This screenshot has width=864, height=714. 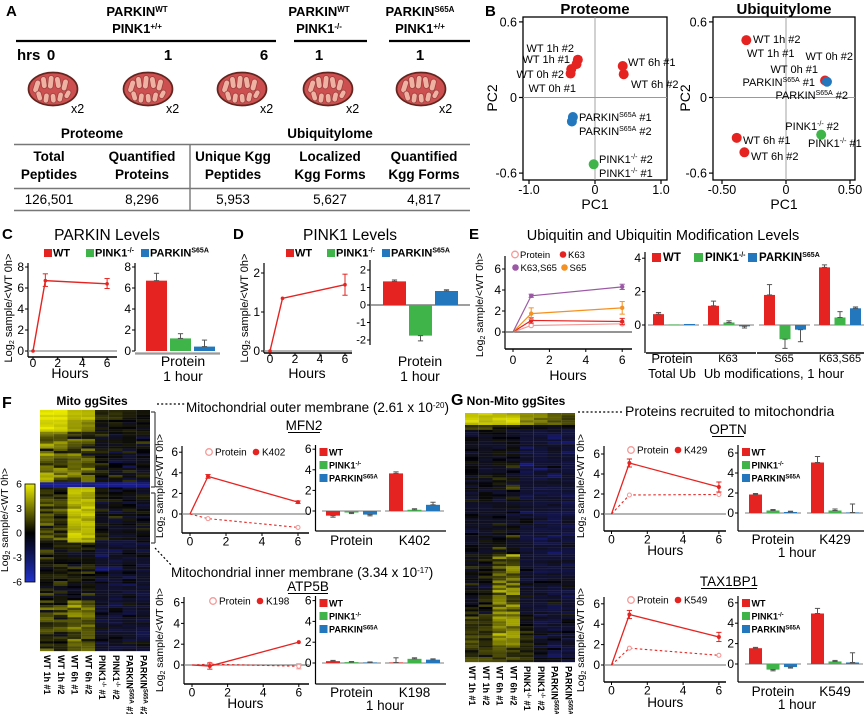 I want to click on svg-text: K402, so click(x=415, y=540).